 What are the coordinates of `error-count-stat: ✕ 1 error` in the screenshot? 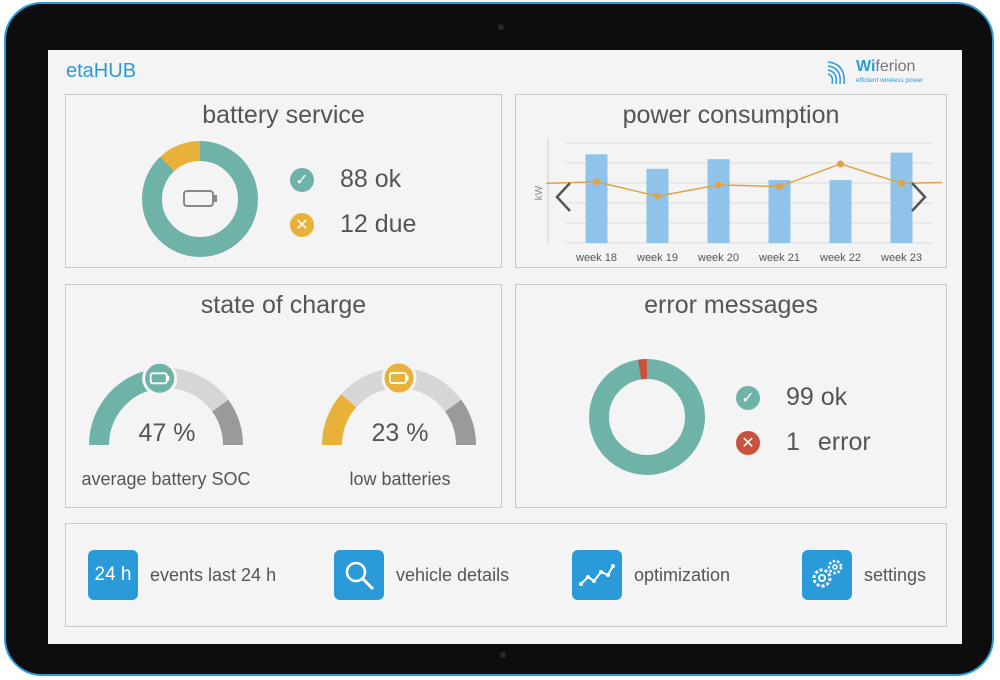 It's located at (803, 442).